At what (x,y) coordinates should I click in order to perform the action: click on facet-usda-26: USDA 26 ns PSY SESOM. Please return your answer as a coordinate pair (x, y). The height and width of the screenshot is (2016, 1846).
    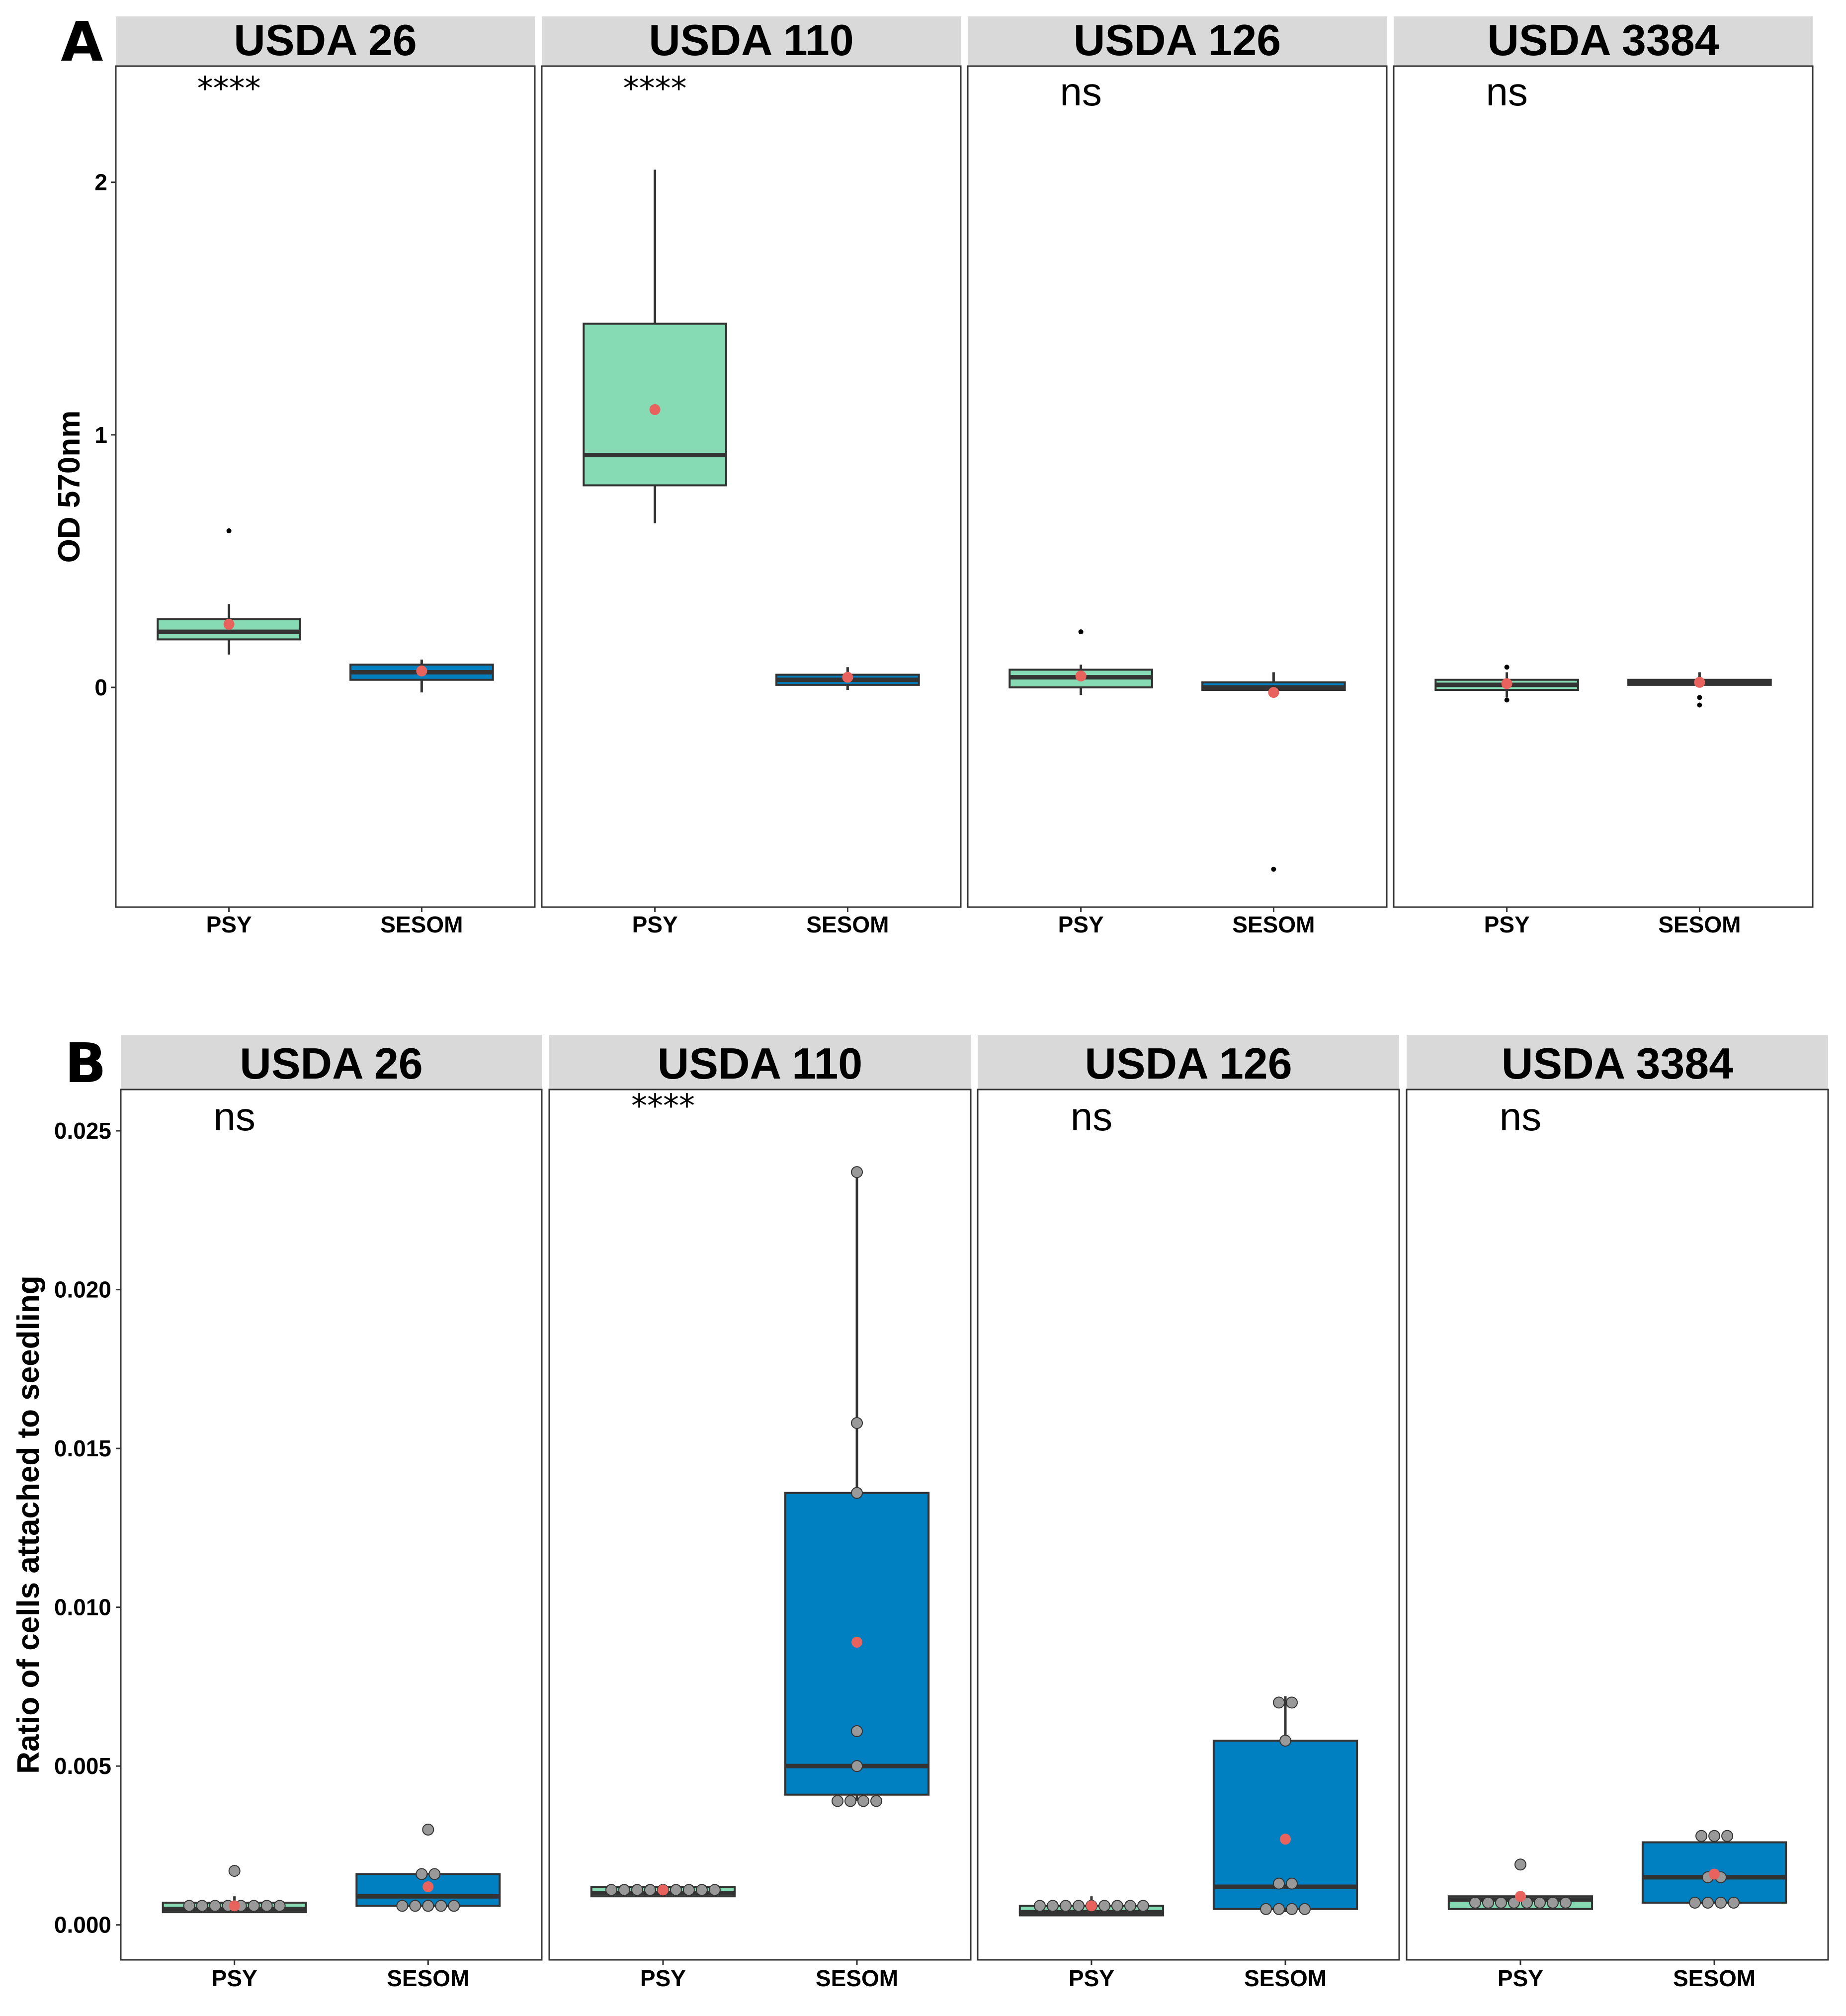
    Looking at the image, I should click on (331, 1513).